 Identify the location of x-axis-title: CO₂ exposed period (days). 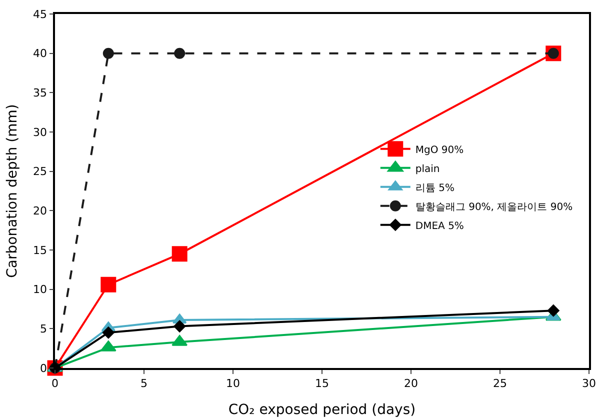
(322, 410).